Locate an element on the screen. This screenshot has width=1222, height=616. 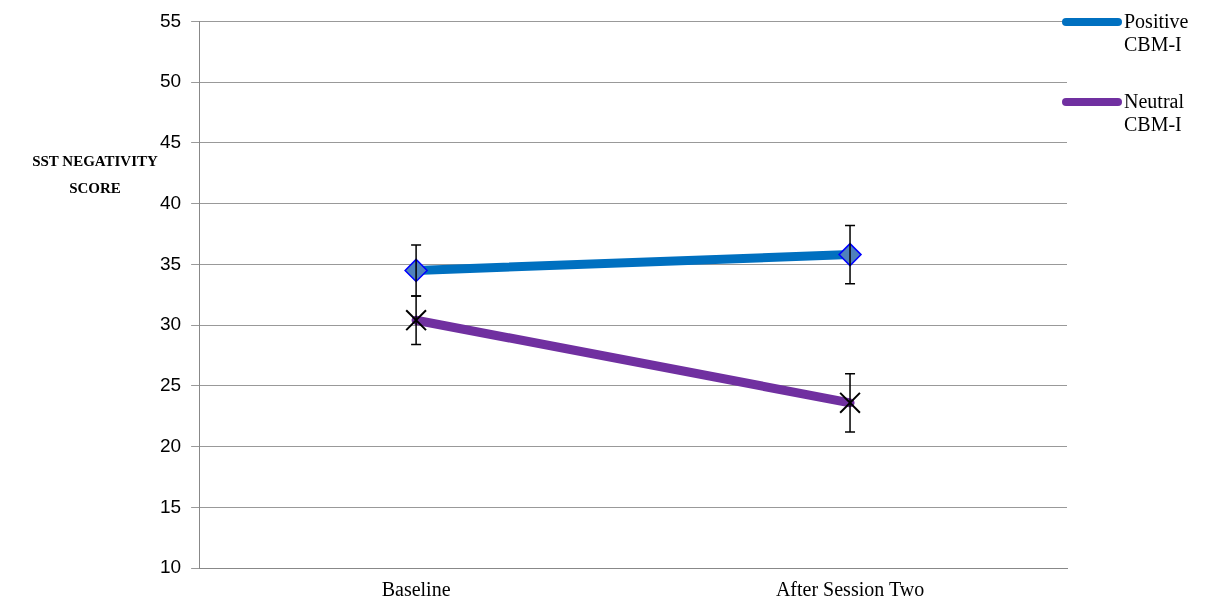
y-axis-title: SST NEGATIVITY SCORE is located at coordinates (95, 174).